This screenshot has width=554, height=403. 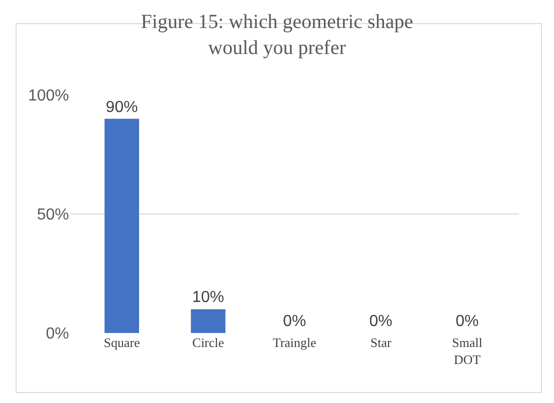 I want to click on data-label: 10%, so click(x=208, y=297).